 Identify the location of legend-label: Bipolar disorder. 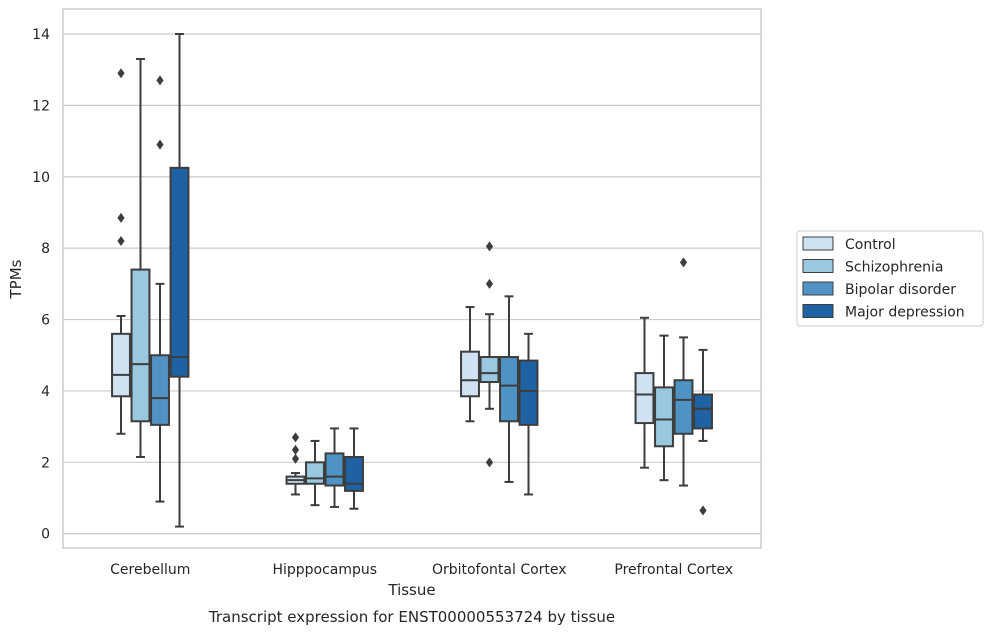
(900, 290).